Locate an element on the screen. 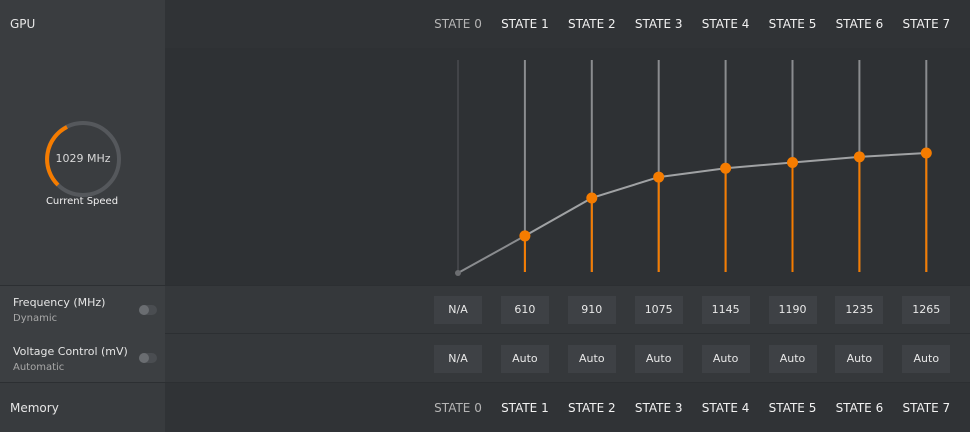 The width and height of the screenshot is (970, 432). gpu-state-label: STATE 2 is located at coordinates (591, 24).